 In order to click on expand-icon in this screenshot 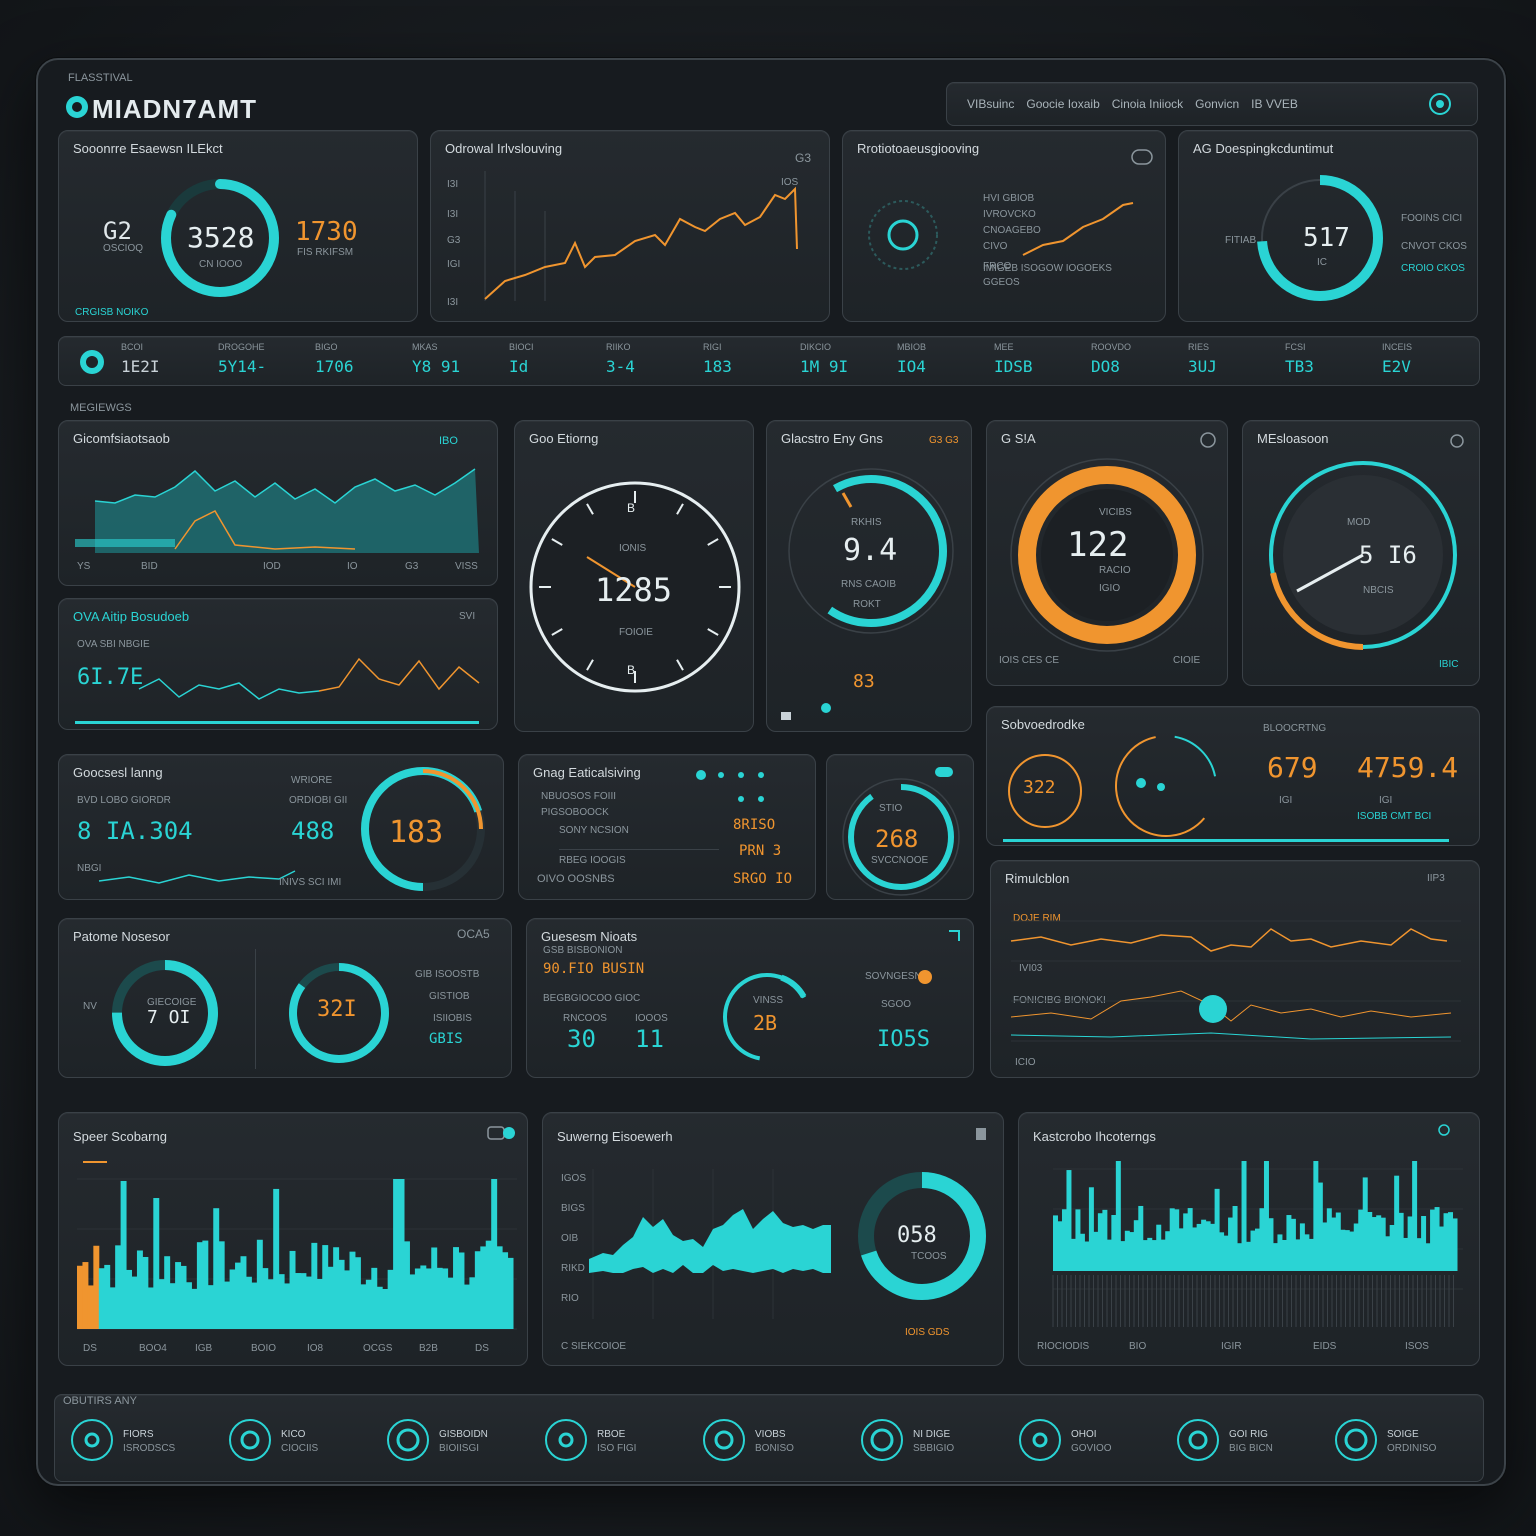, I will do `click(954, 936)`.